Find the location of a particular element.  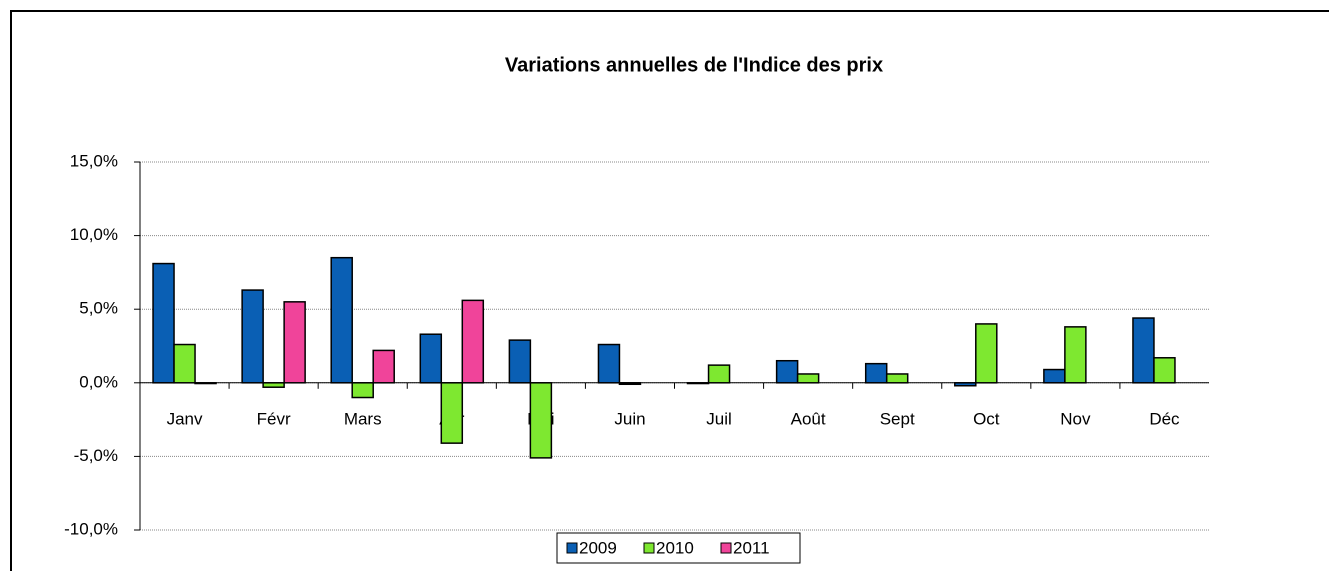

x-tick-label: Juil is located at coordinates (719, 418).